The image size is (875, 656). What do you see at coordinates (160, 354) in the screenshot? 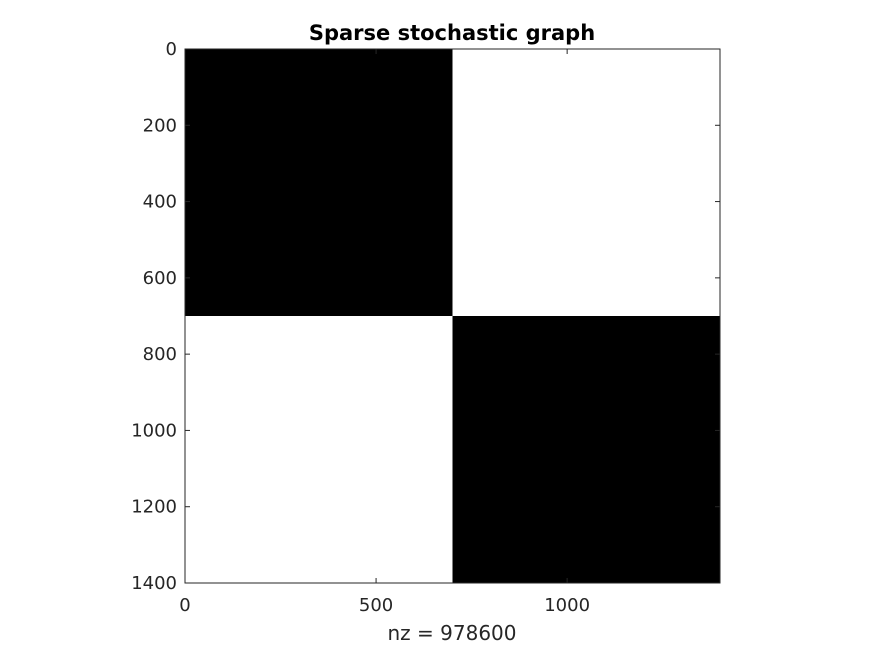
I see `y-tick-label: 800` at bounding box center [160, 354].